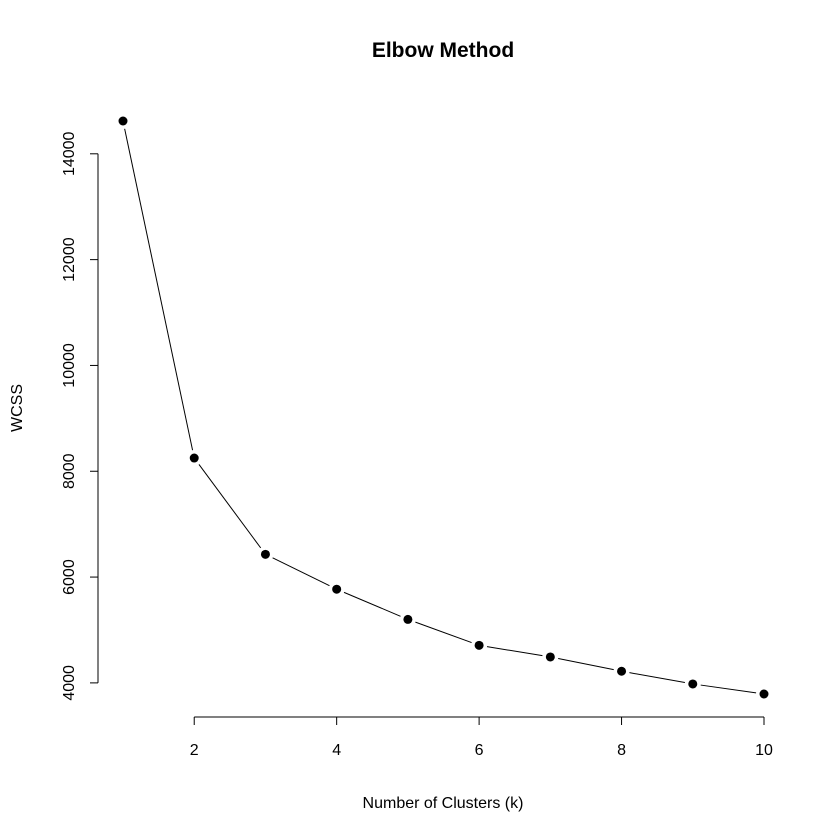 The image size is (840, 840). I want to click on y-axis: 4000 6000 8000 10000 12000 14000, so click(80, 416).